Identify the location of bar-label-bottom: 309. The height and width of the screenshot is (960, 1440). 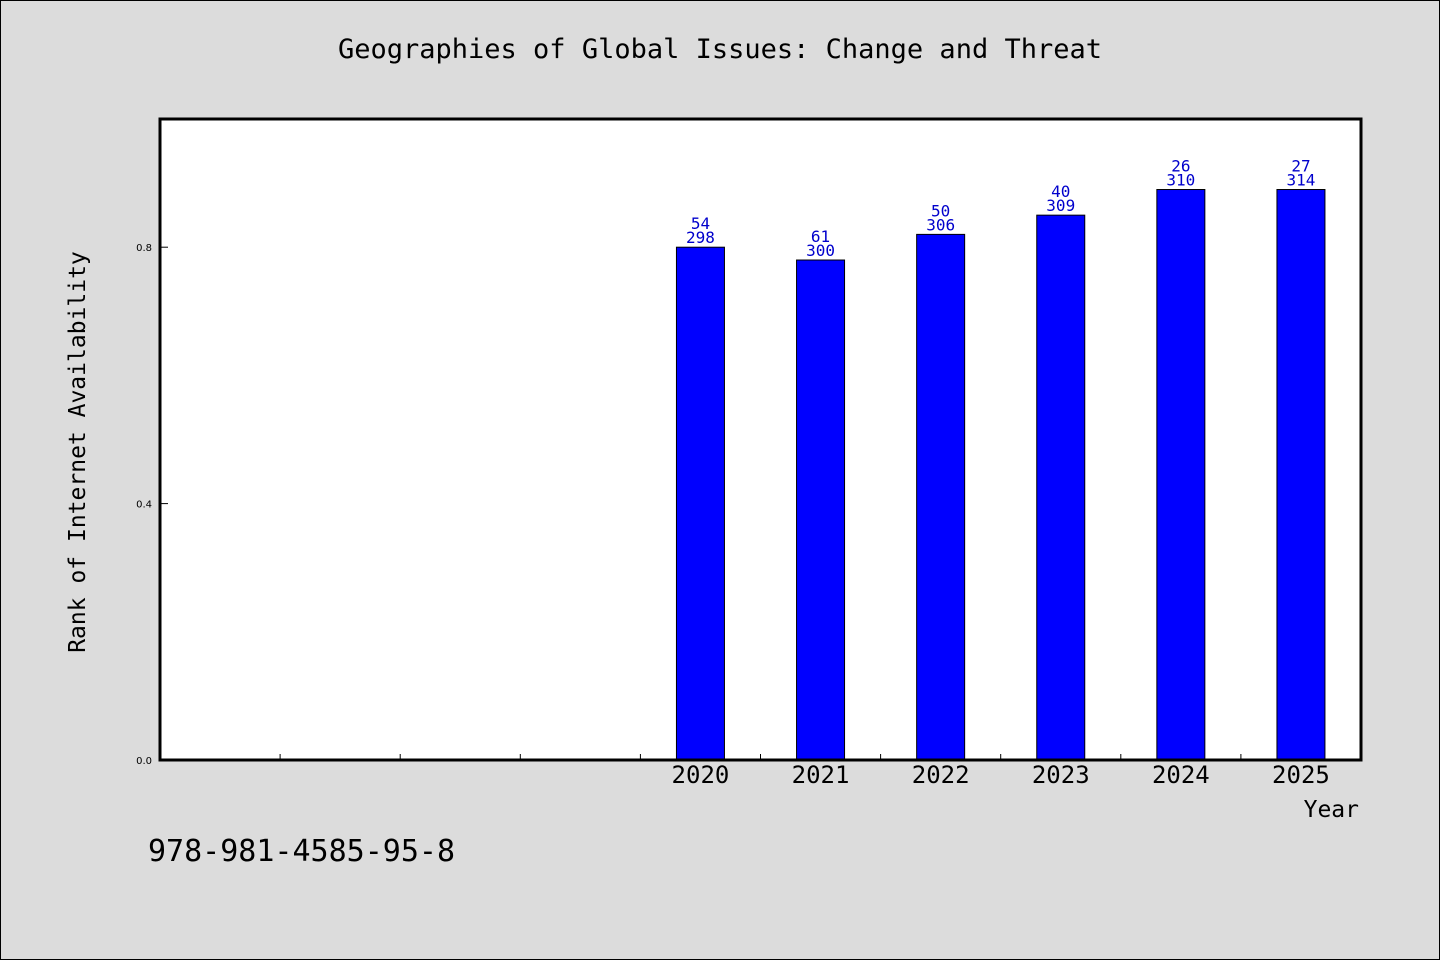
(1060, 205).